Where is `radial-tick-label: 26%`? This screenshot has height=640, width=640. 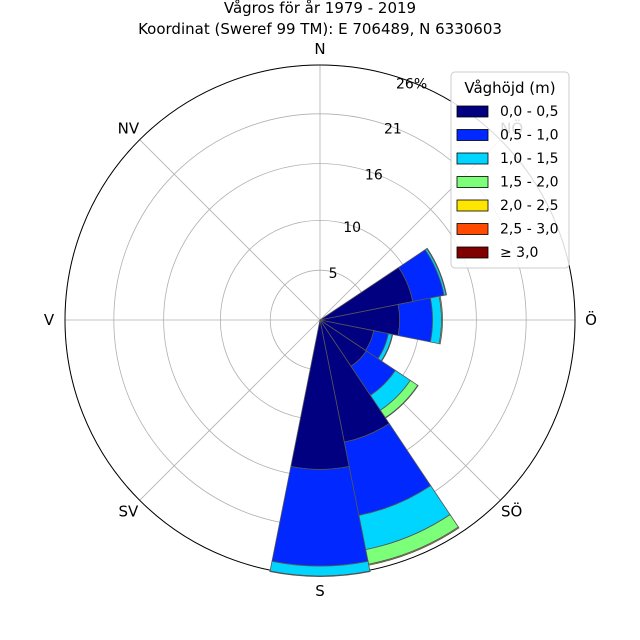
radial-tick-label: 26% is located at coordinates (411, 84).